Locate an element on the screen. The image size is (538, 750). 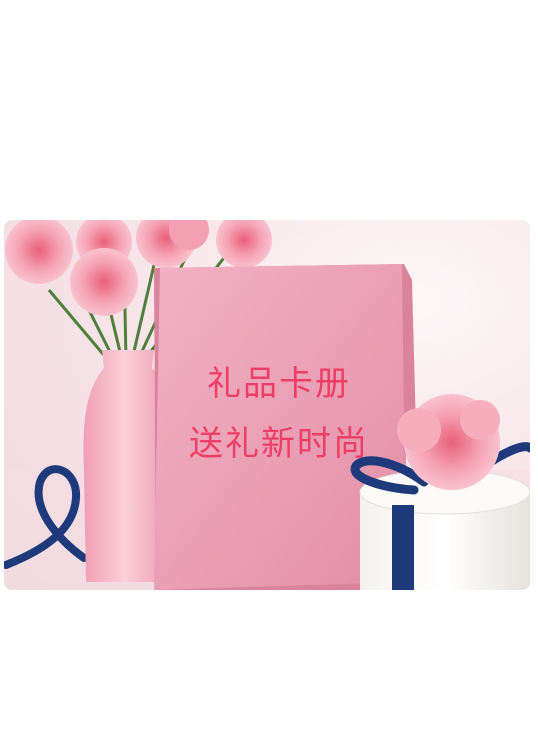
card-title-line-1: 礼品卡册 is located at coordinates (279, 384).